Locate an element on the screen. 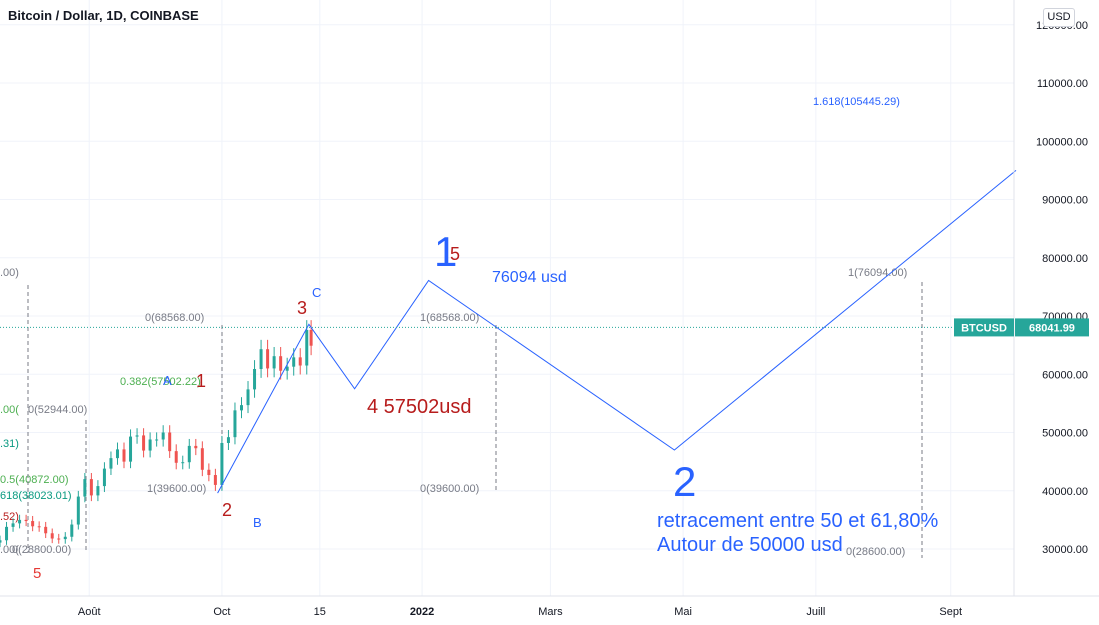 The image size is (1099, 625). fib-level-label: 1(76094.00) is located at coordinates (877, 273).